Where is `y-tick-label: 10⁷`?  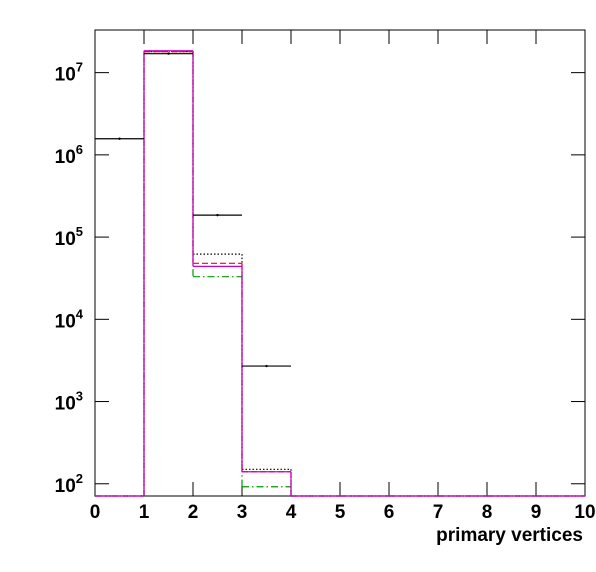 y-tick-label: 10⁷ is located at coordinates (69, 73).